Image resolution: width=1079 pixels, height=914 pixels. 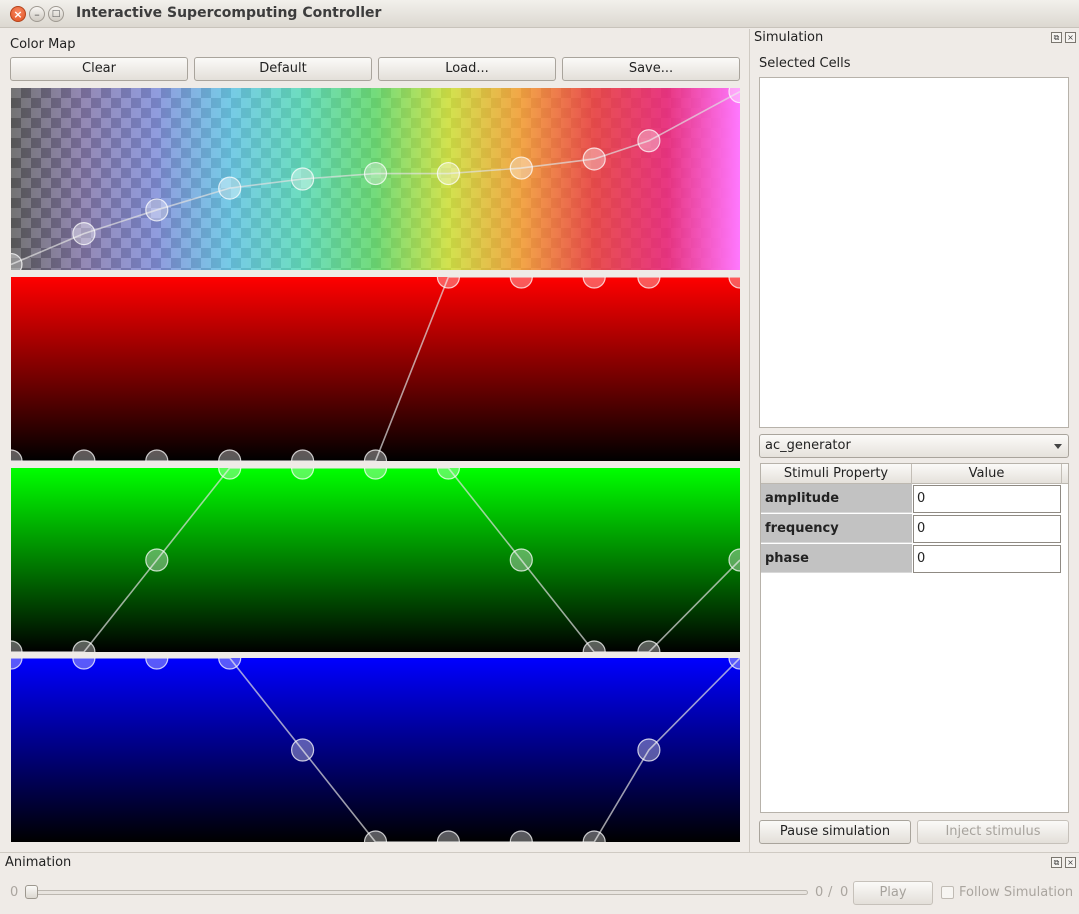 I want to click on current-frame: 0, so click(x=819, y=892).